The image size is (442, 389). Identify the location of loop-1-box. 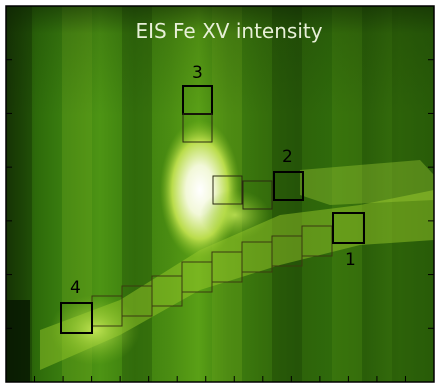
(348, 228).